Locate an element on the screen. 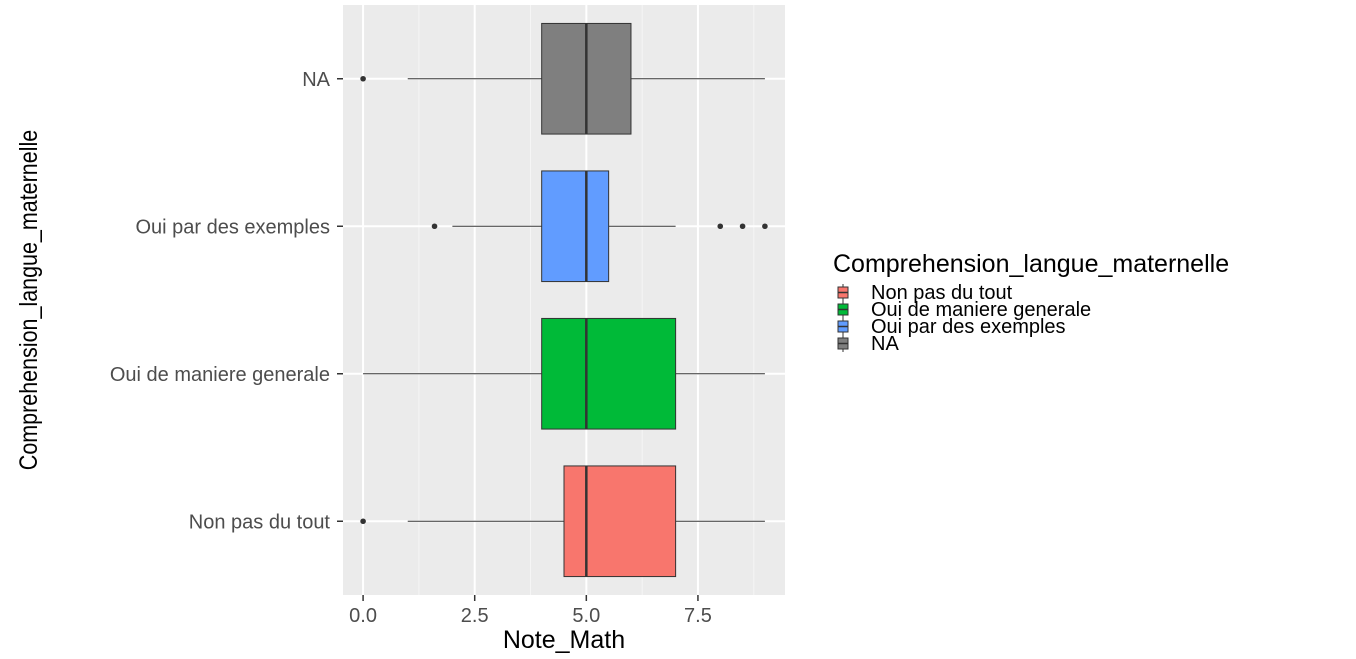 This screenshot has height=659, width=1356. legend-item: Oui de maniere generale is located at coordinates (964, 310).